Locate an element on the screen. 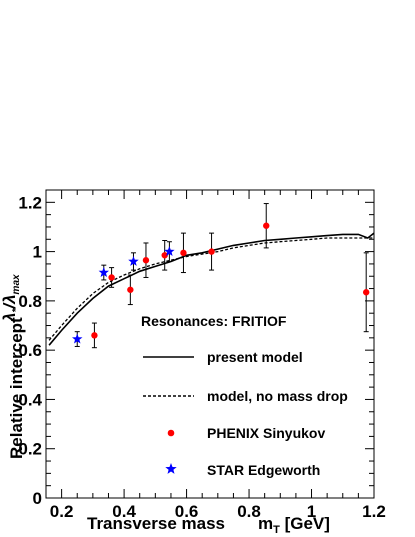  y-tick-label: 0.2 is located at coordinates (30, 449).